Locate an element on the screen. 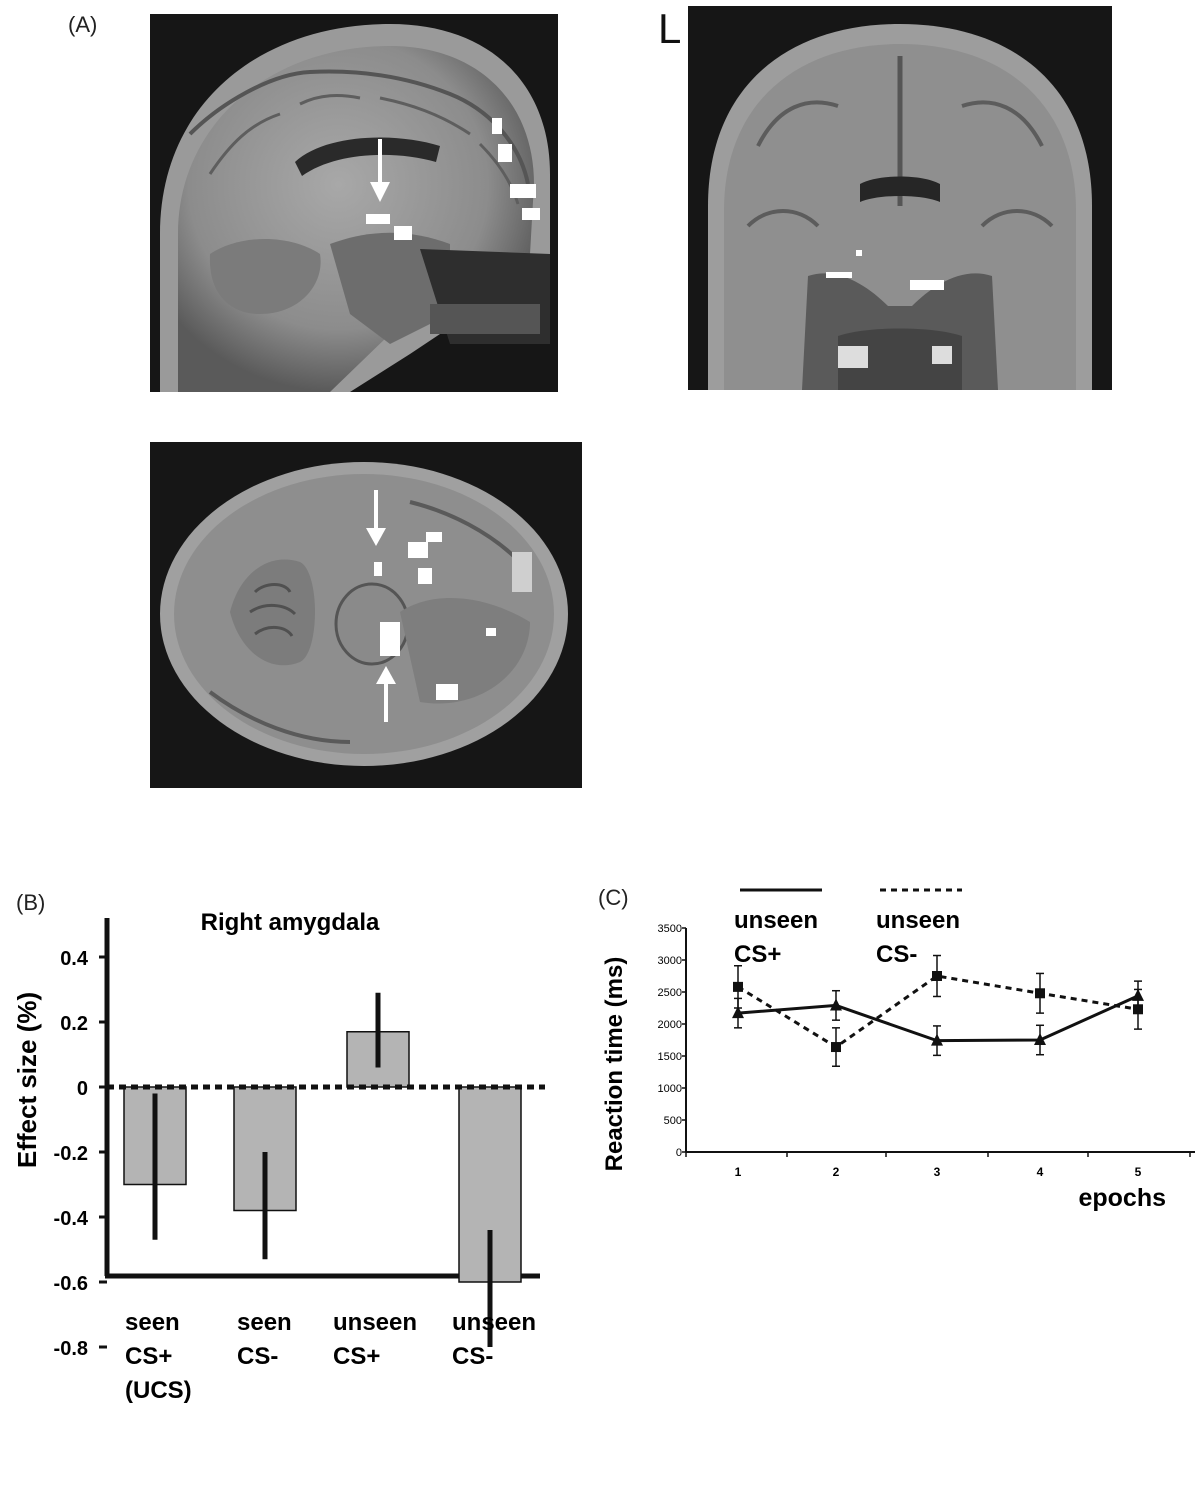  chart-c-xtick-label: 2 is located at coordinates (836, 1172).